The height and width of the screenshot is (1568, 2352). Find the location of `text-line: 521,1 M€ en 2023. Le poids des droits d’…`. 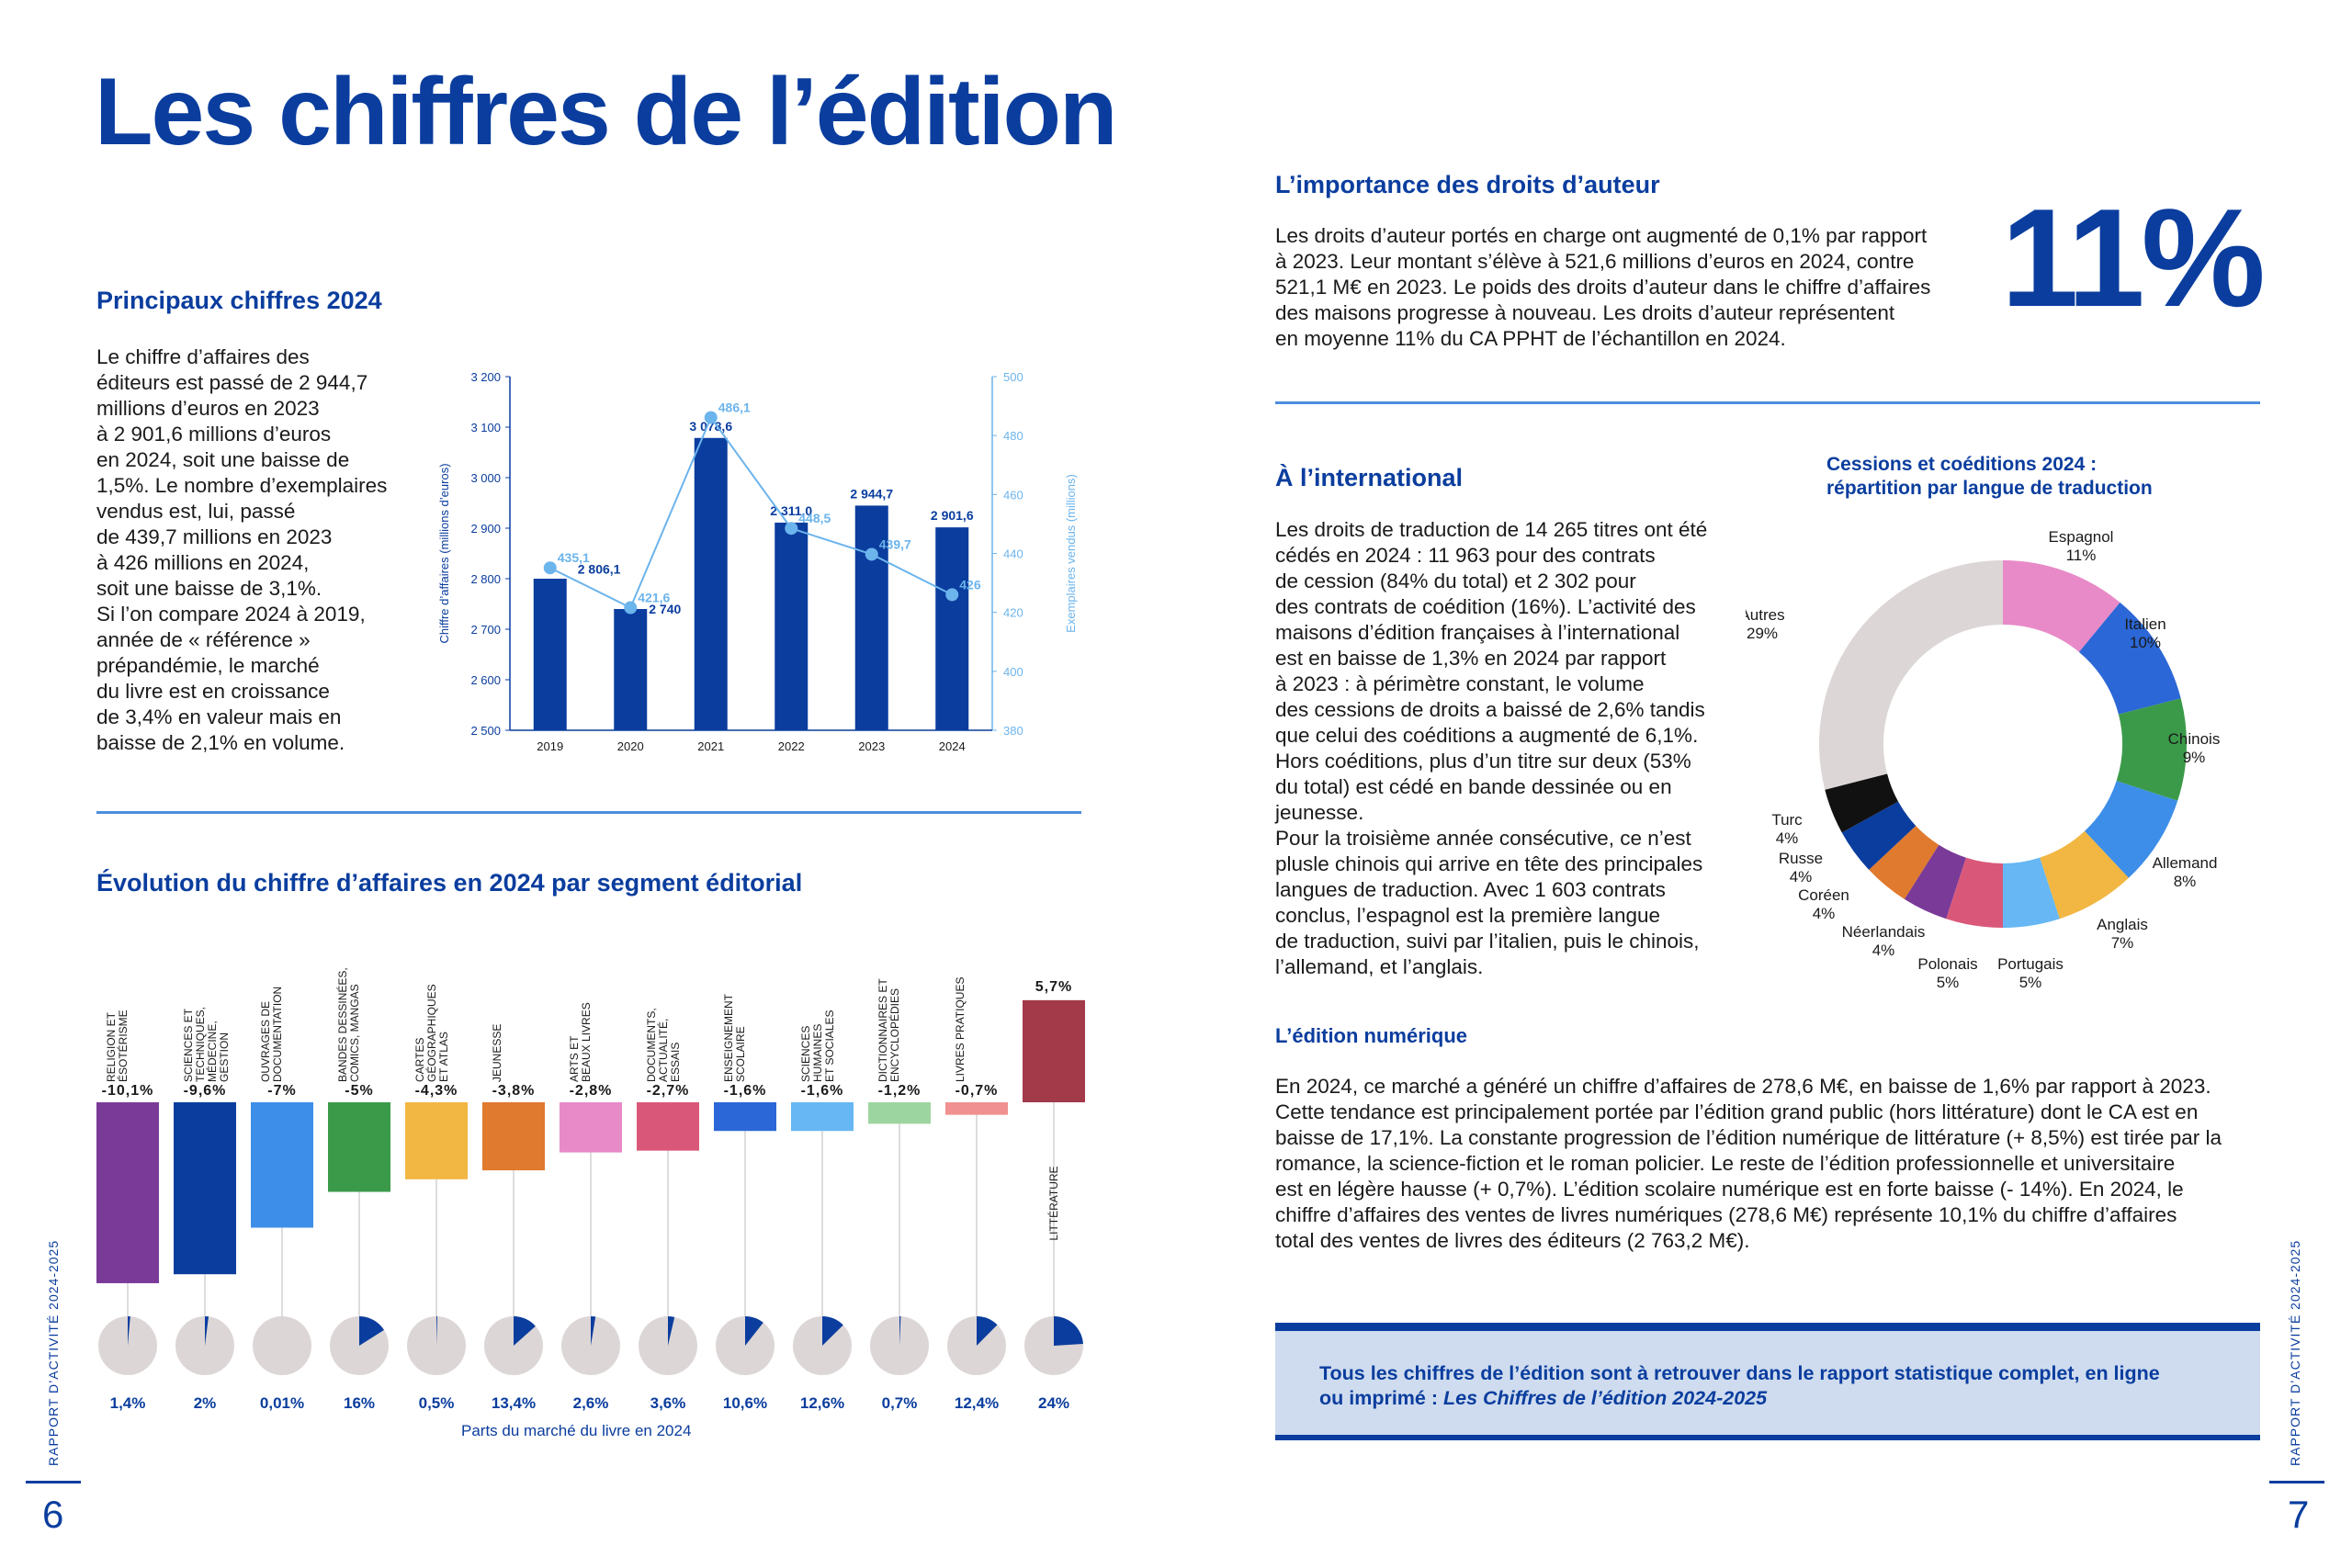

text-line: 521,1 M€ en 2023. Le poids des droits d’… is located at coordinates (1603, 288).